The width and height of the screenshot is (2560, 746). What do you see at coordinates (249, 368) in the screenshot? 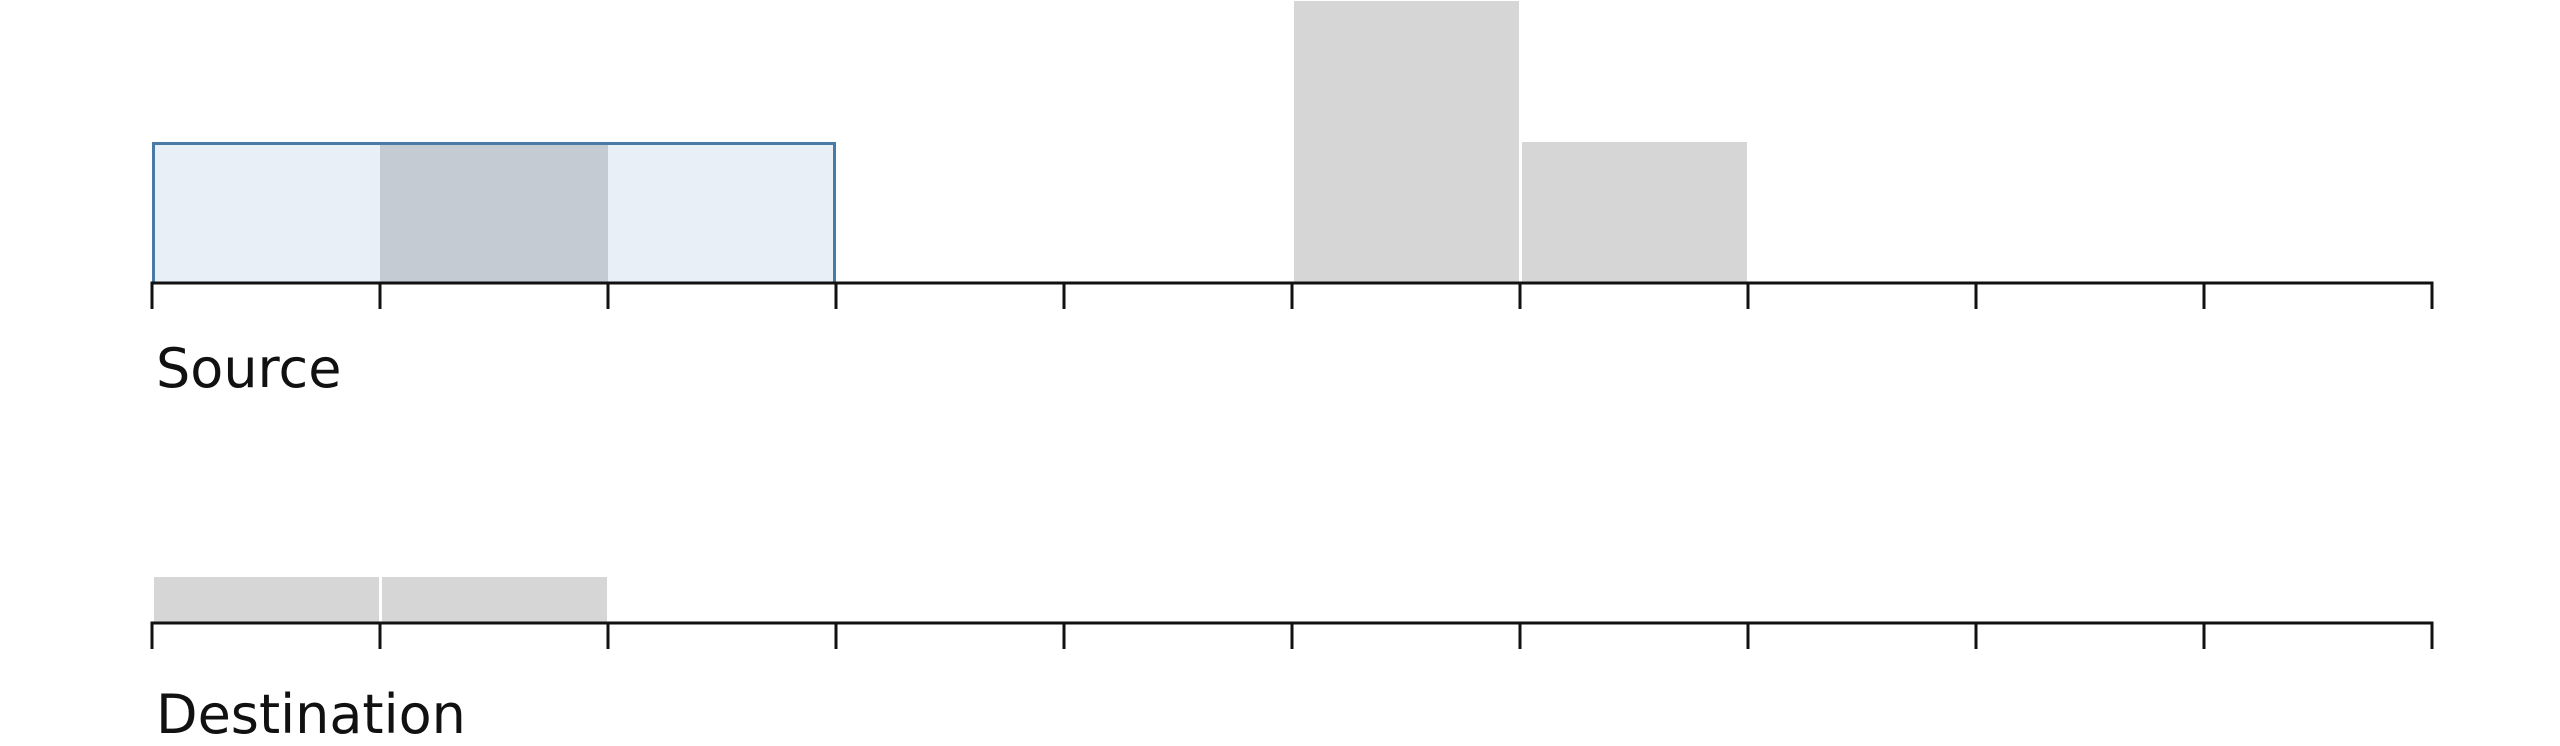
I see `source-label: Source` at bounding box center [249, 368].